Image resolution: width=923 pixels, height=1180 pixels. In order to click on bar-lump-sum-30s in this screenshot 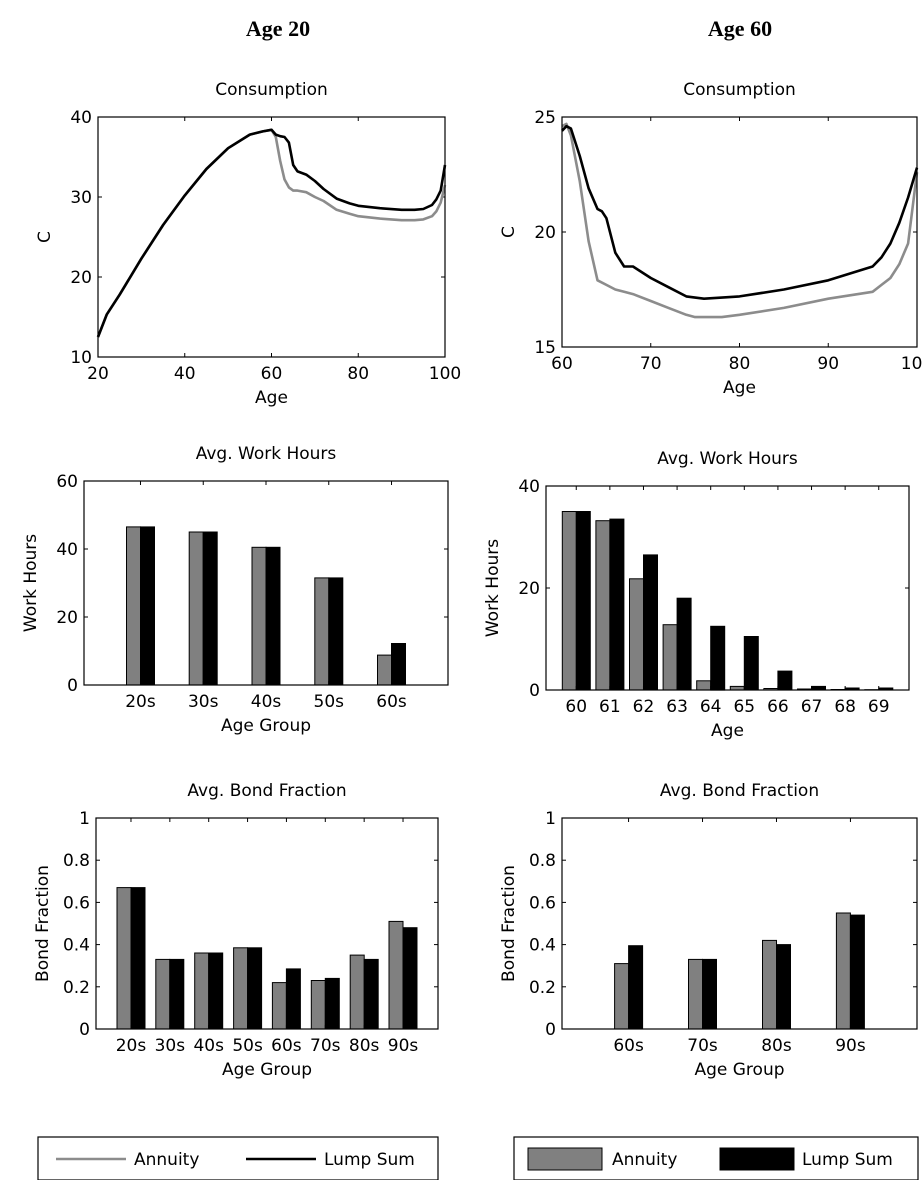, I will do `click(210, 608)`.